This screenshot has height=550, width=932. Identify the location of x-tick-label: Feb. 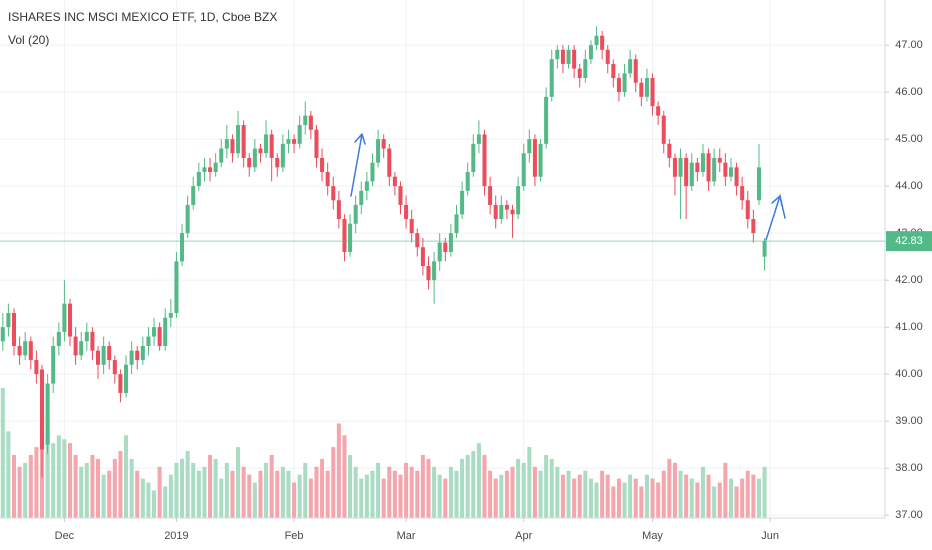
(294, 536).